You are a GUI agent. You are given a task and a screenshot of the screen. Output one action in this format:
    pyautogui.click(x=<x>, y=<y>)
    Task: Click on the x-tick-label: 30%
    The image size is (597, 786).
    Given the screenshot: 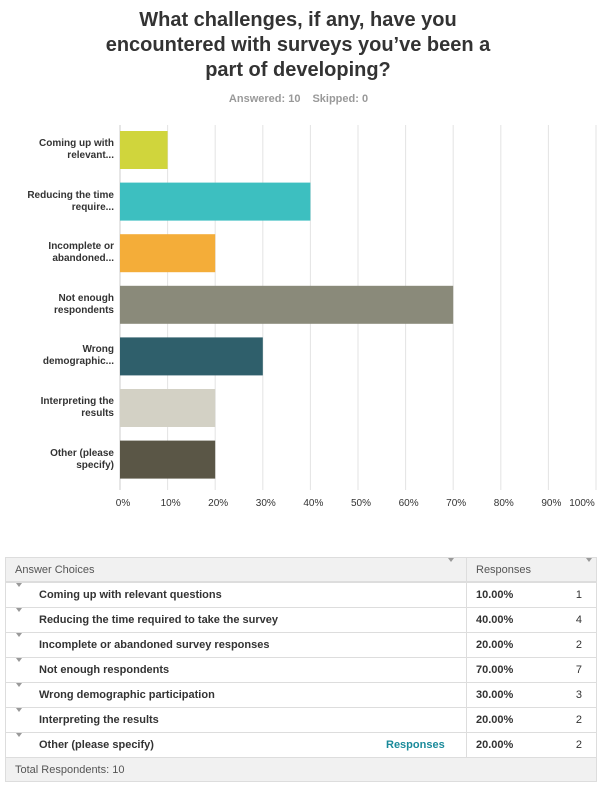 What is the action you would take?
    pyautogui.click(x=265, y=503)
    